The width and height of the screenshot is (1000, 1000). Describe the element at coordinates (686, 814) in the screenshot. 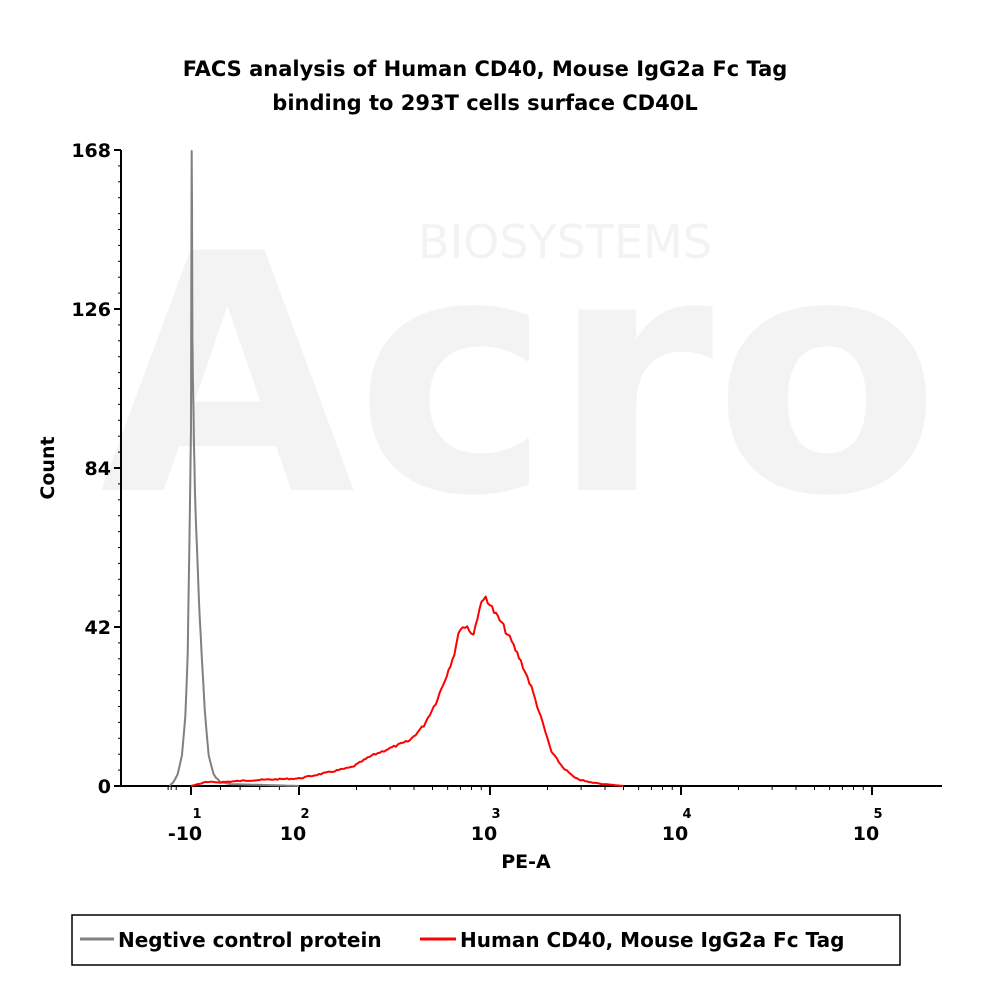

I see `x-tick-exponent: 4` at that location.